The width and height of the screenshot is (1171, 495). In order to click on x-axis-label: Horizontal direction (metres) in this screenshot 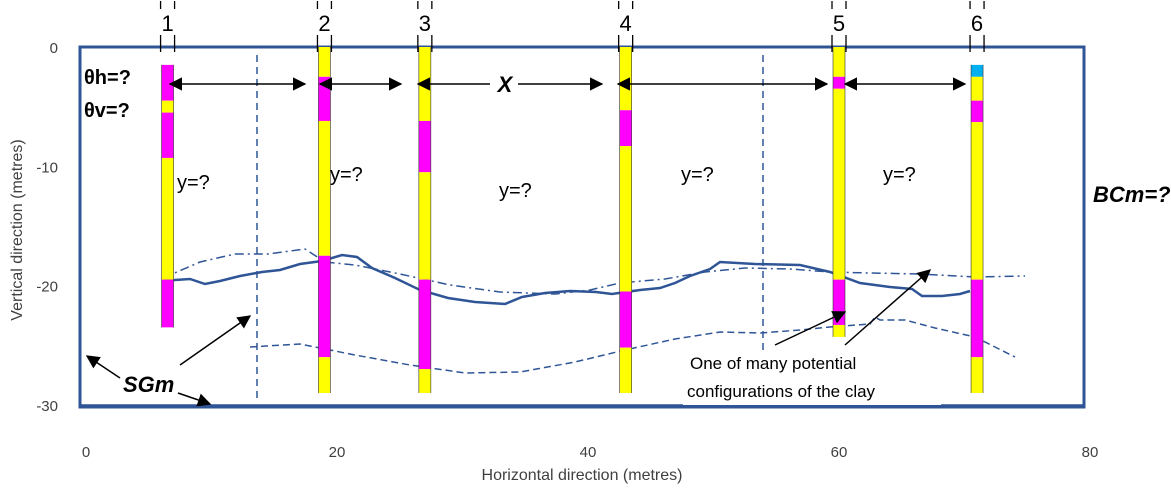, I will do `click(582, 475)`.